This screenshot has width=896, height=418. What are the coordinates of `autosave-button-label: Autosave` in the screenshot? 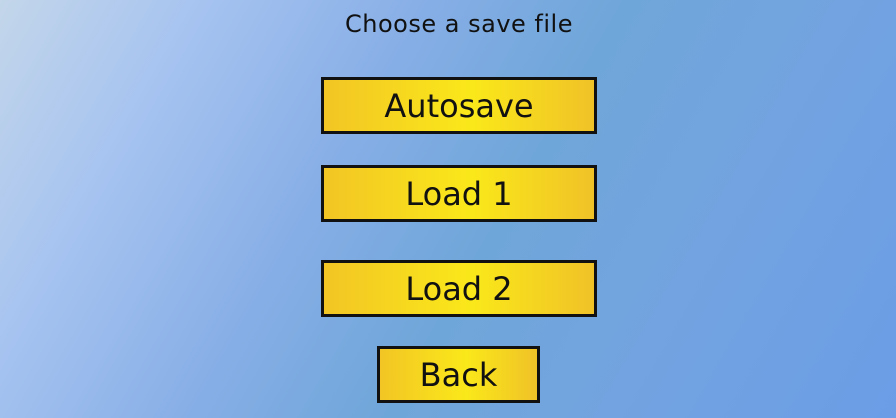 It's located at (459, 105).